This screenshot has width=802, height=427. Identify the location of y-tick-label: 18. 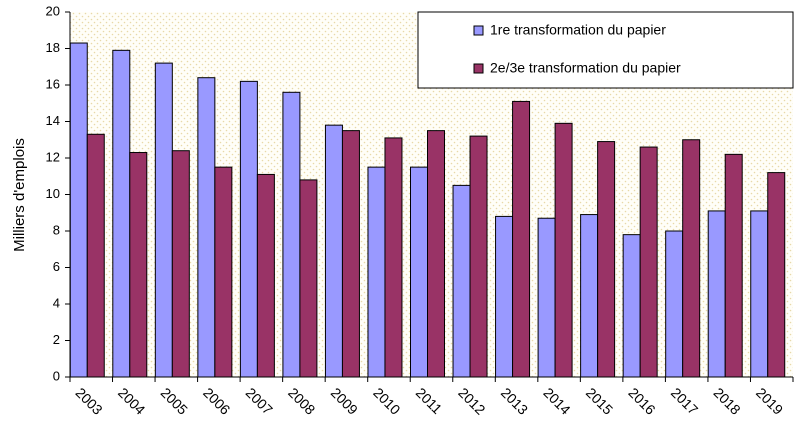
(53, 47).